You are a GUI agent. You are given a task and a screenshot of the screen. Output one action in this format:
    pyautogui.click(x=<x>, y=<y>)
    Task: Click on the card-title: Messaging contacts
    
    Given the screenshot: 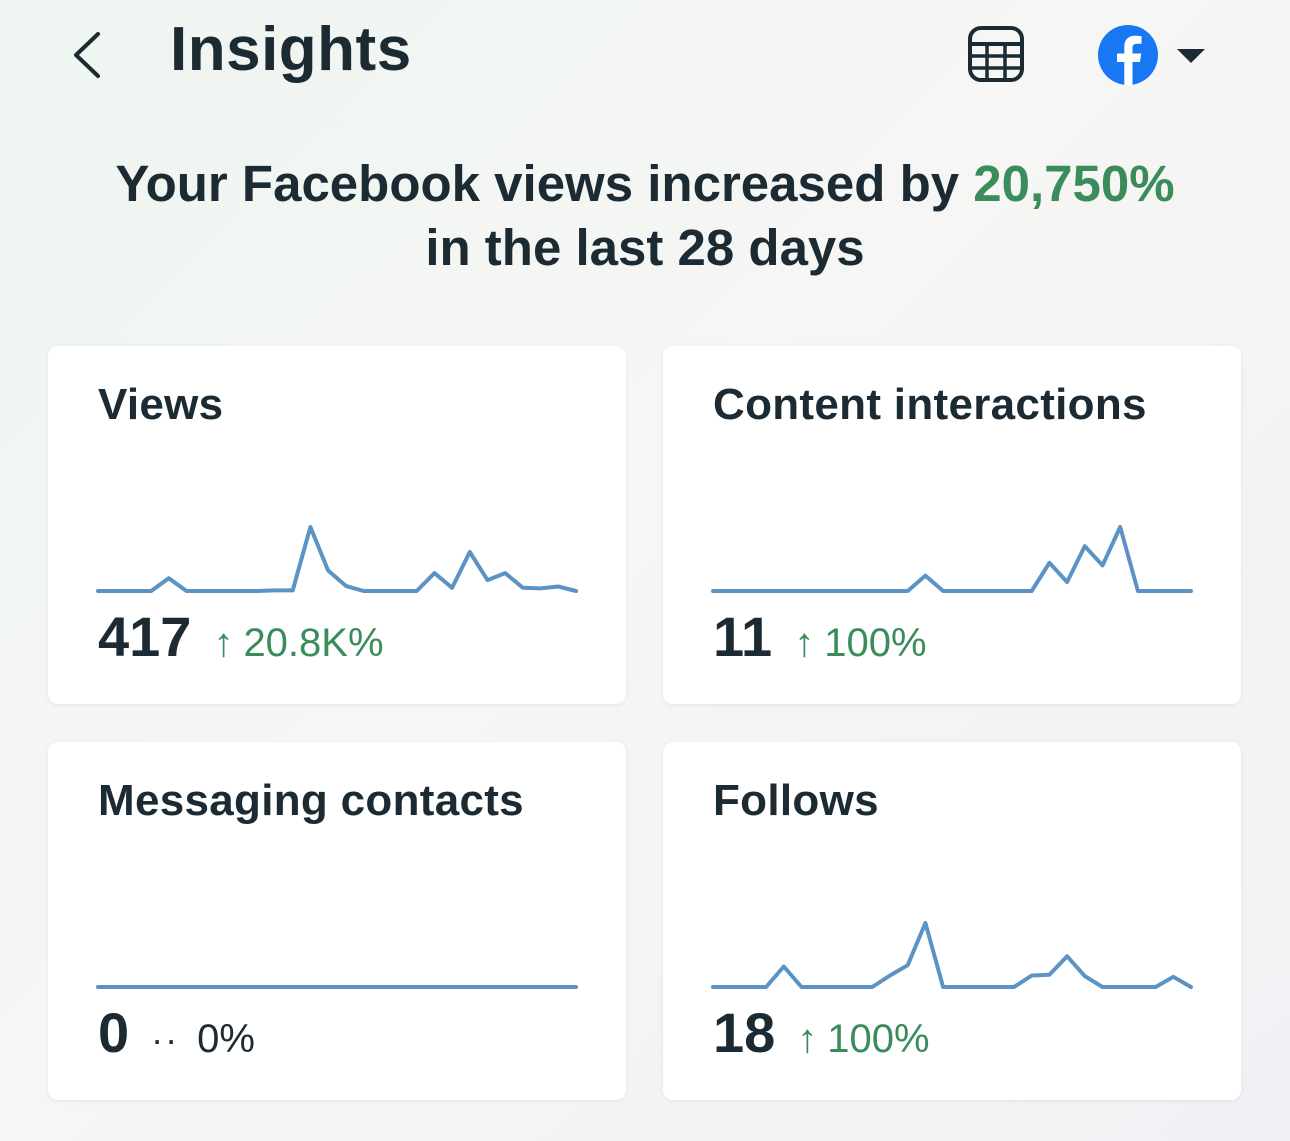 What is the action you would take?
    pyautogui.click(x=311, y=800)
    